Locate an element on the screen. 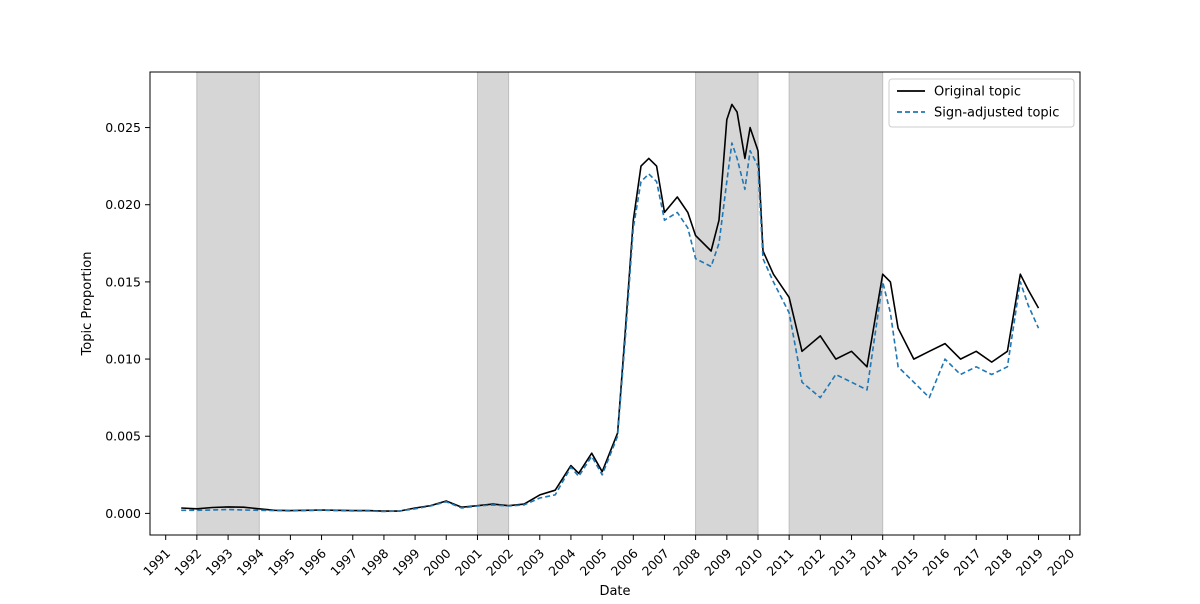 The width and height of the screenshot is (1200, 604). legend-label: Original topic is located at coordinates (977, 92).